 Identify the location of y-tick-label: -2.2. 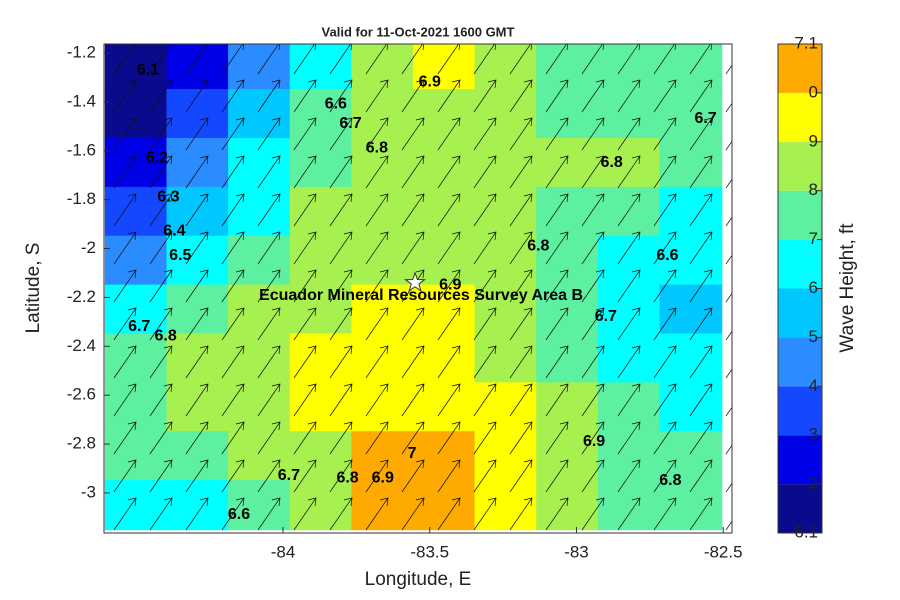
(81, 296).